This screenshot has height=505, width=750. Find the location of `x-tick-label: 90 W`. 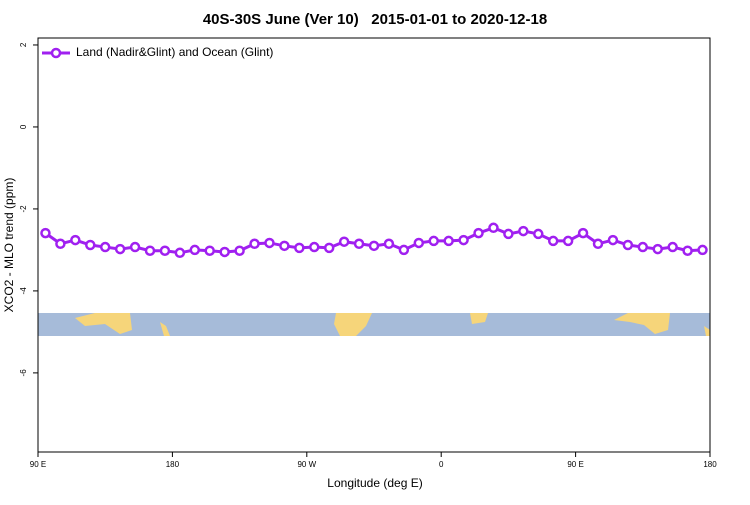

x-tick-label: 90 W is located at coordinates (306, 464).